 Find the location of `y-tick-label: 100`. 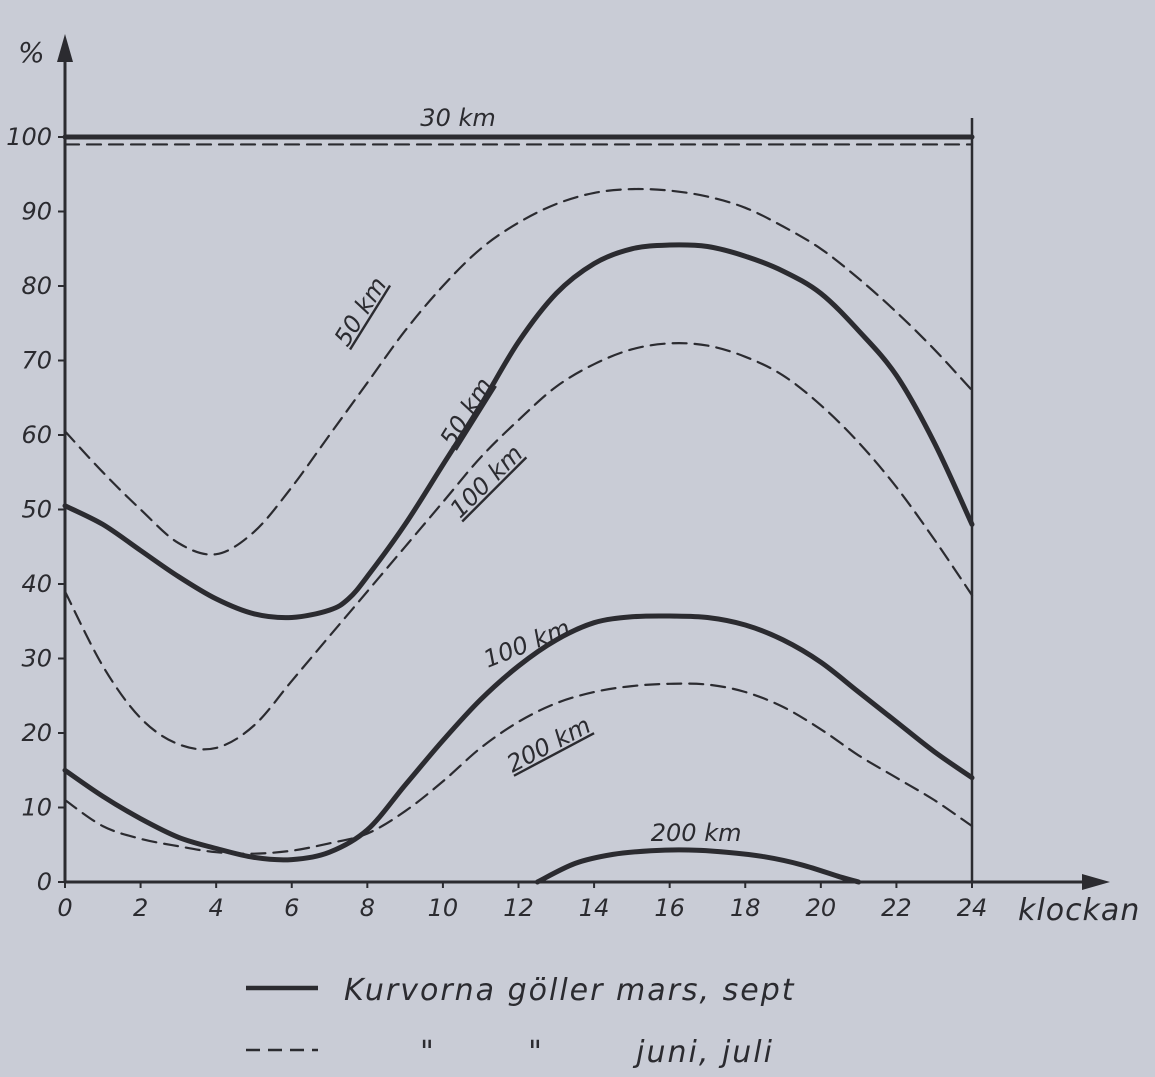

y-tick-label: 100 is located at coordinates (29, 137).